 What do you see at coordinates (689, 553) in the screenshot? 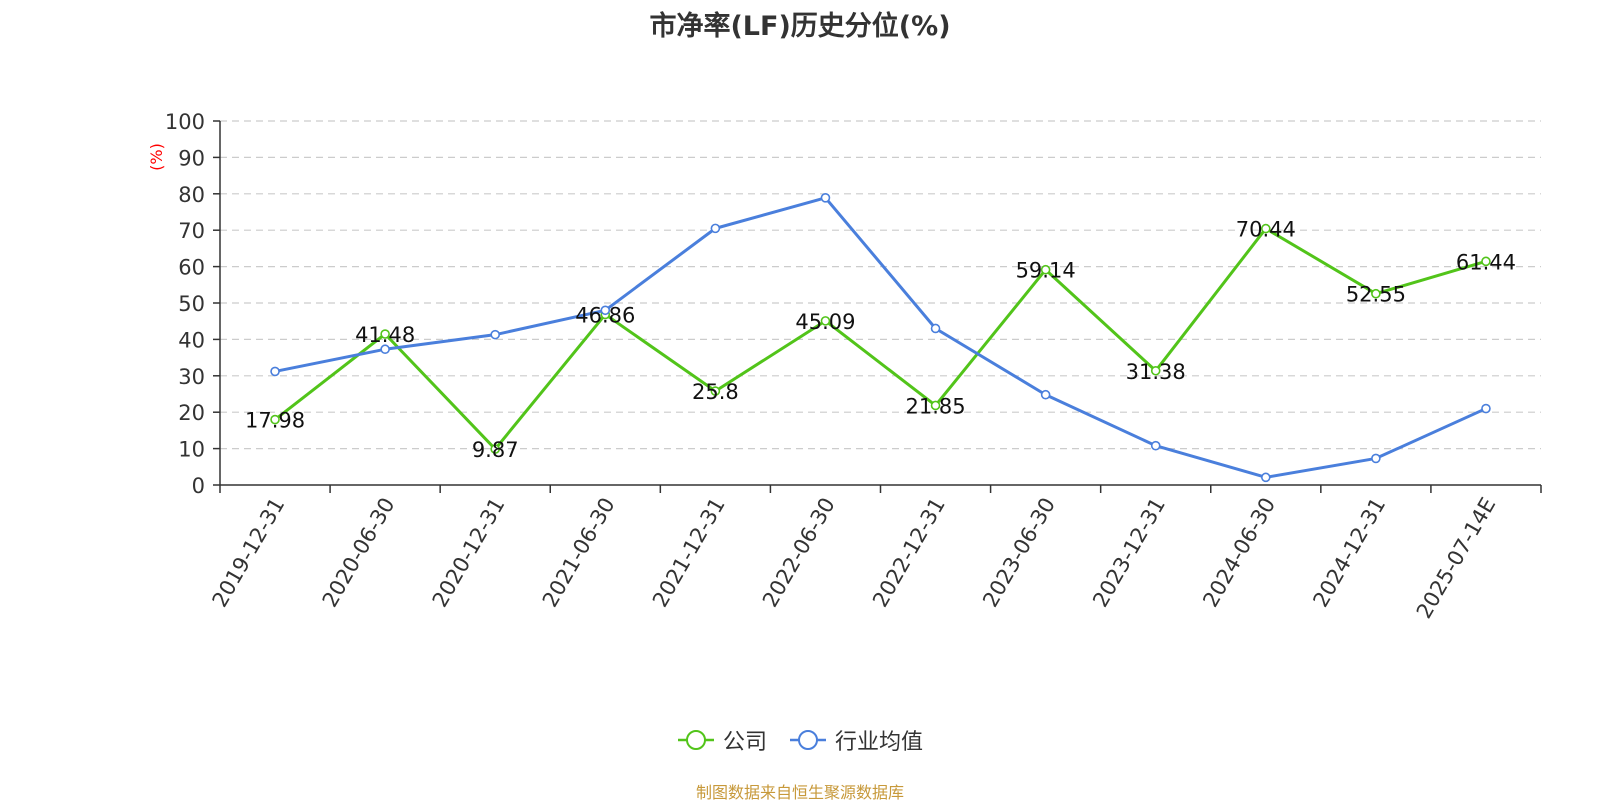
I see `x-tick-label: 2021-12-31` at bounding box center [689, 553].